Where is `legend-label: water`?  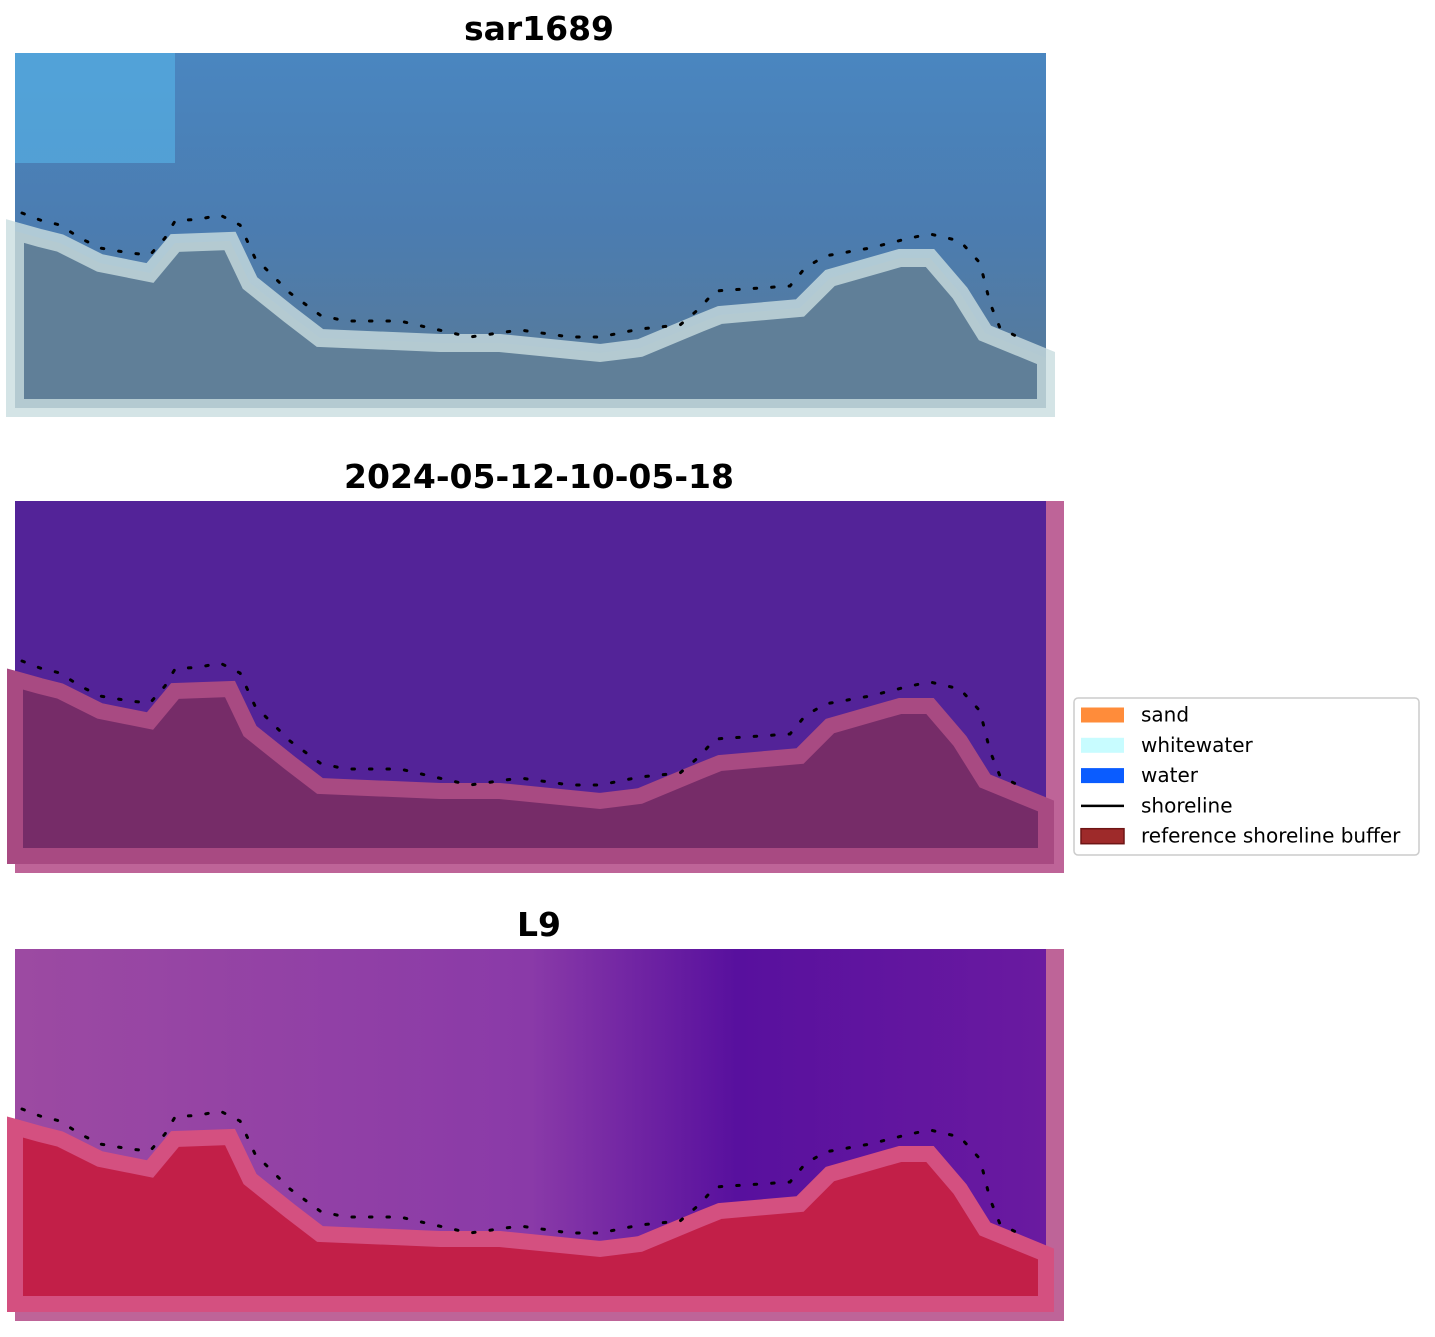 legend-label: water is located at coordinates (1170, 775).